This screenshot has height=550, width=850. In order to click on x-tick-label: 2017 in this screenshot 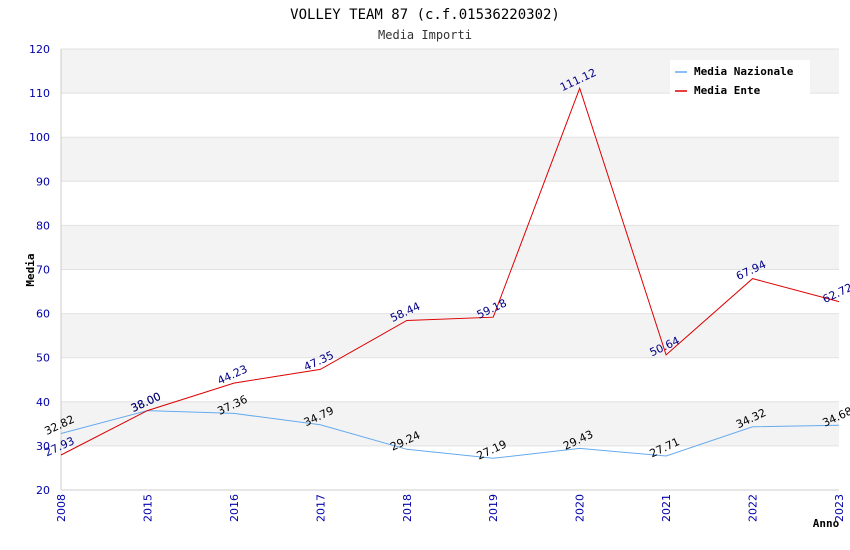, I will do `click(320, 508)`.